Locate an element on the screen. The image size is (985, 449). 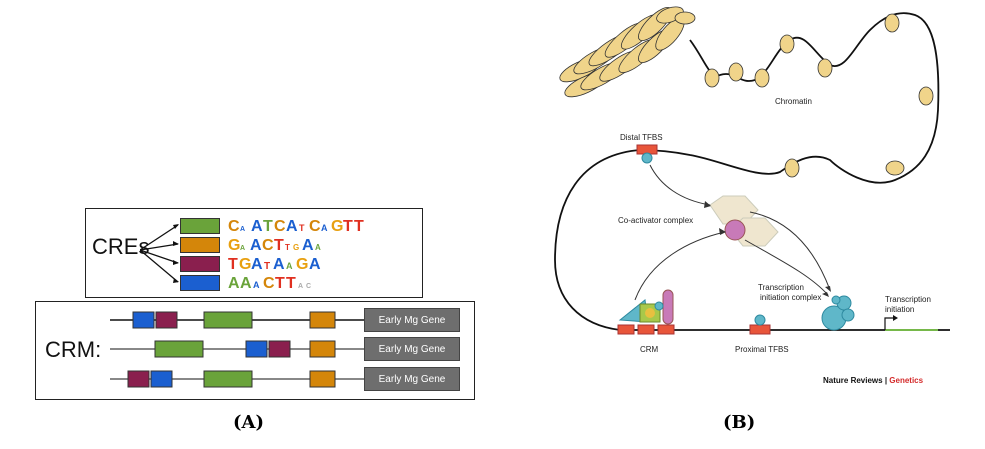
gene-box-2: Early Mg Gene is located at coordinates (412, 349).